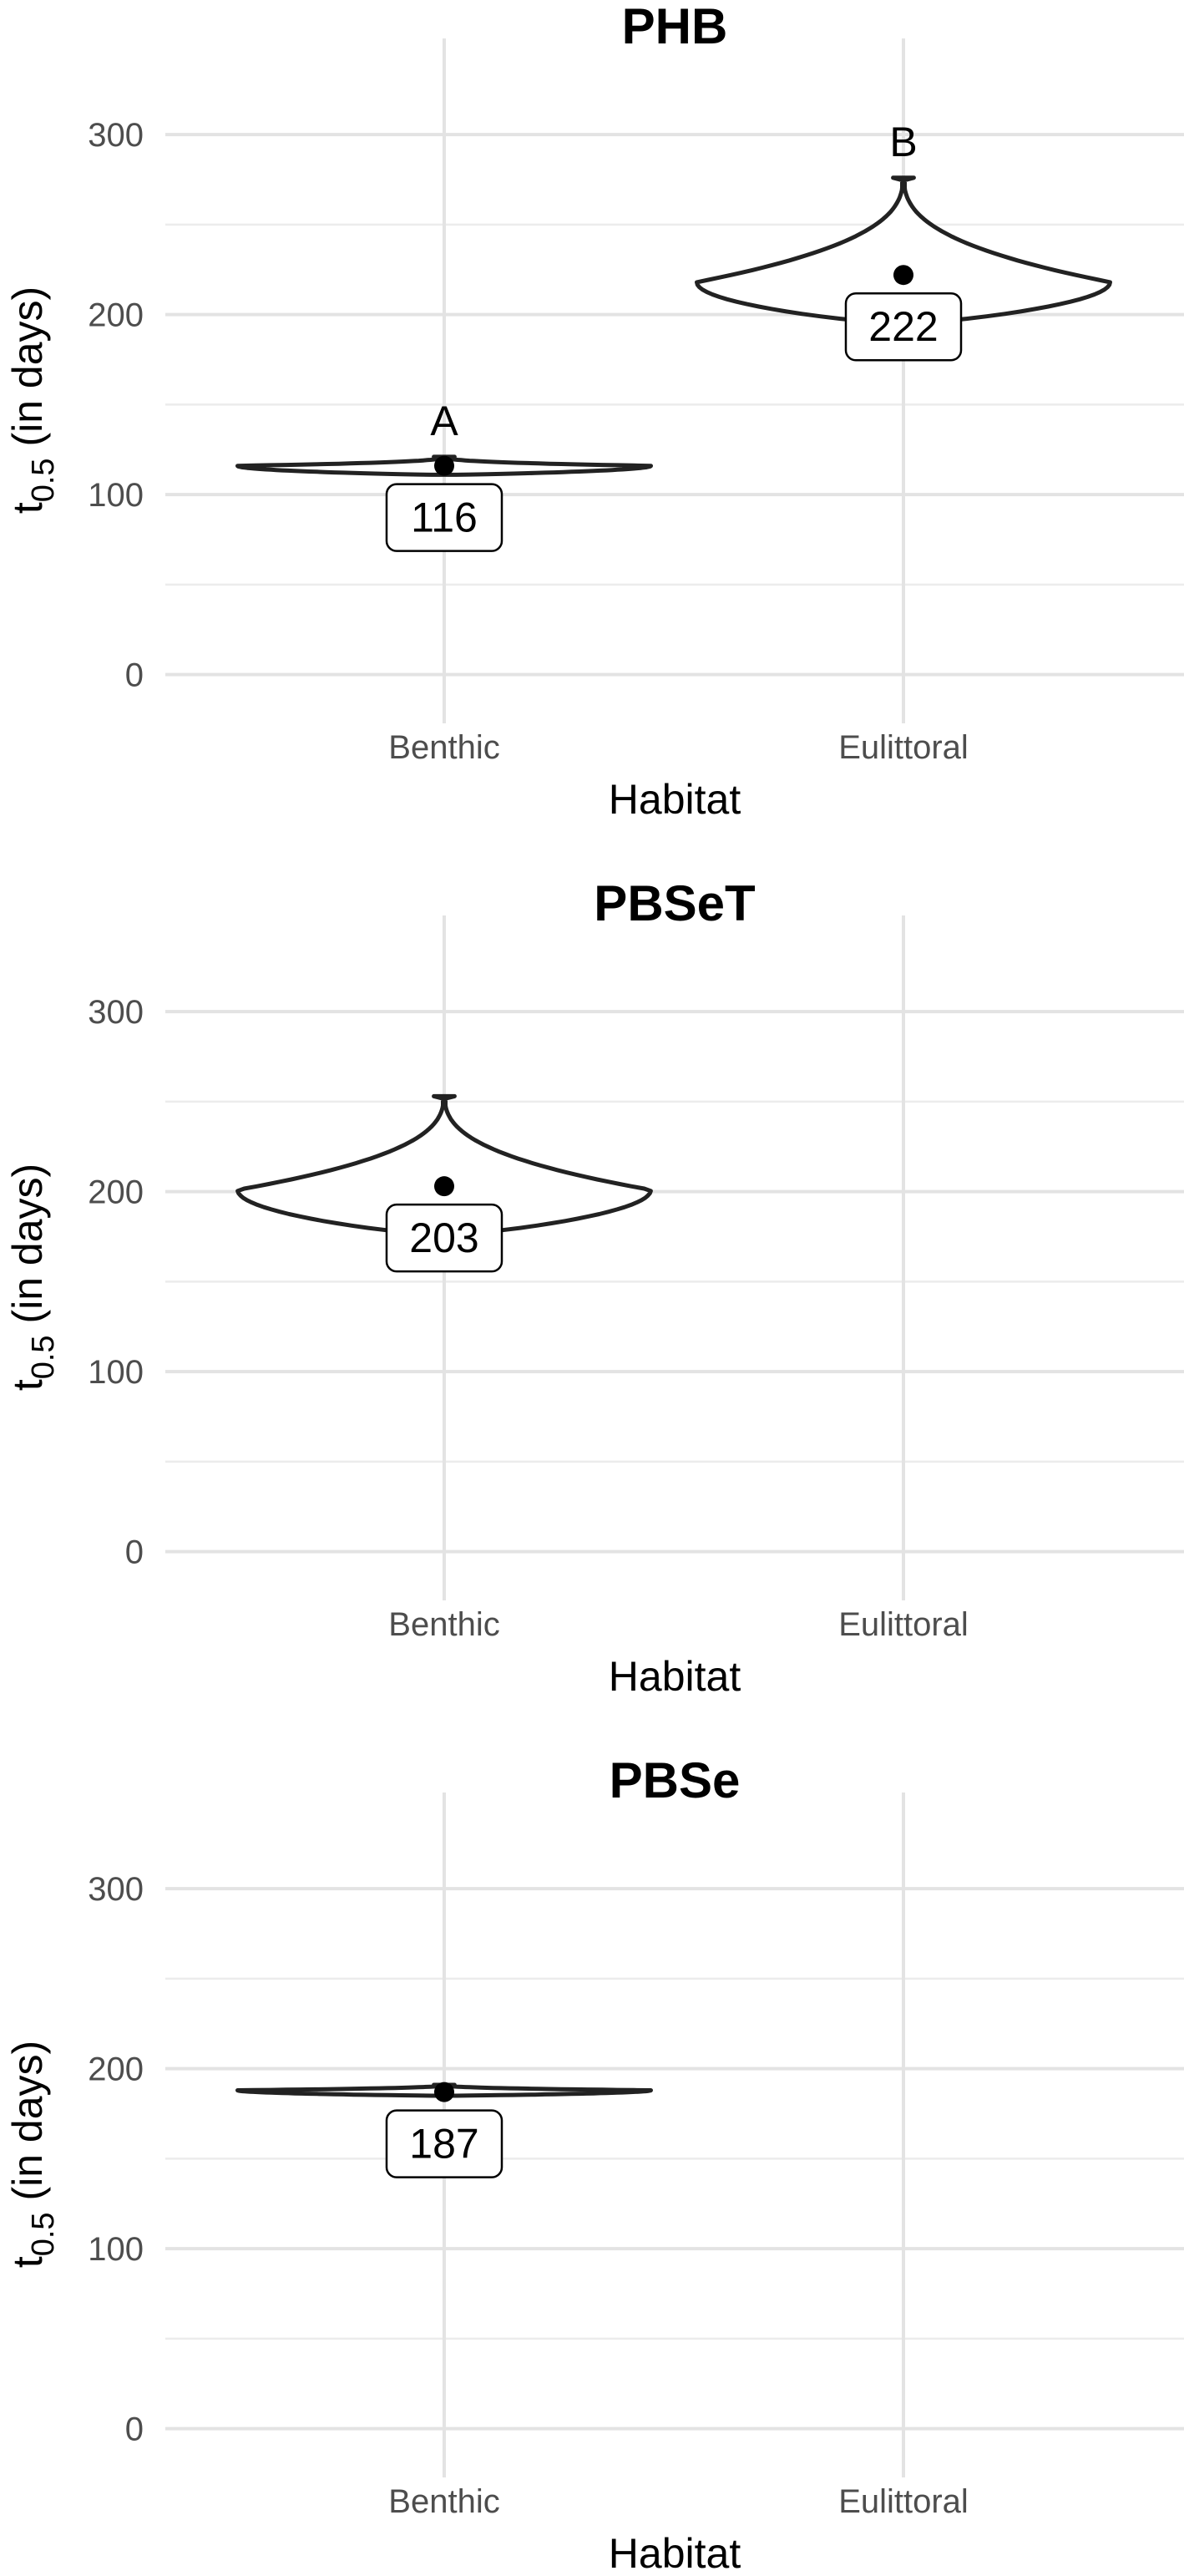 The image size is (1184, 2576). What do you see at coordinates (675, 27) in the screenshot?
I see `panel-title: PHB` at bounding box center [675, 27].